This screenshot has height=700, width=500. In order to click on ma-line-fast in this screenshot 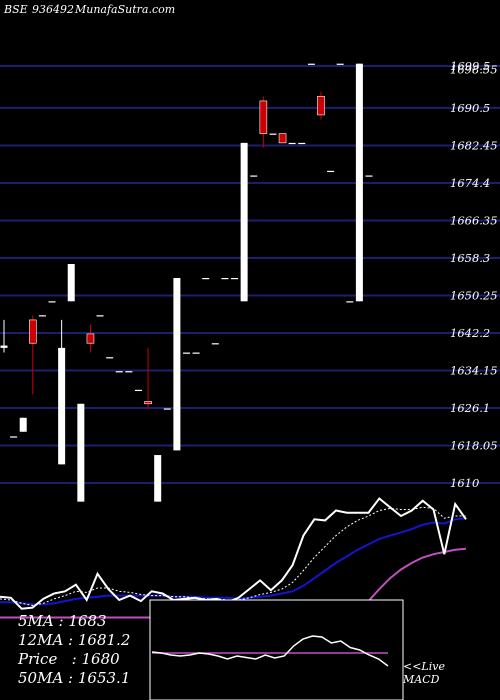, I will do `click(233, 556)`.